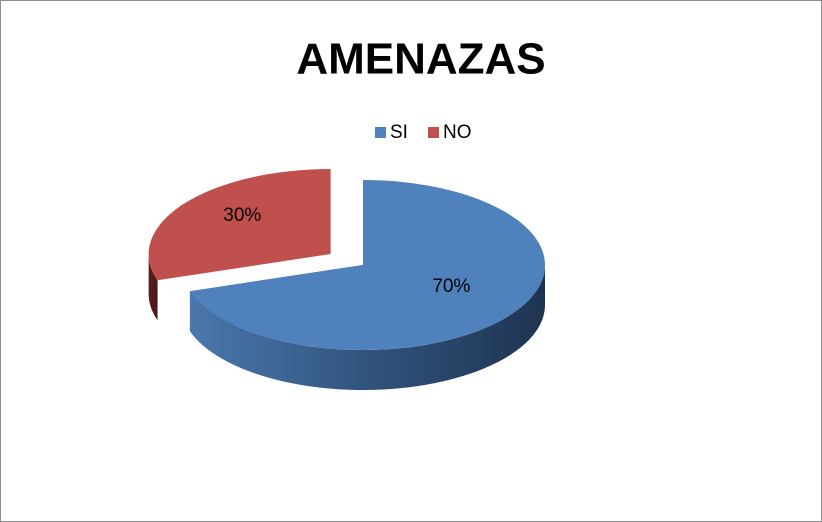  What do you see at coordinates (242, 215) in the screenshot?
I see `data-label: 30%` at bounding box center [242, 215].